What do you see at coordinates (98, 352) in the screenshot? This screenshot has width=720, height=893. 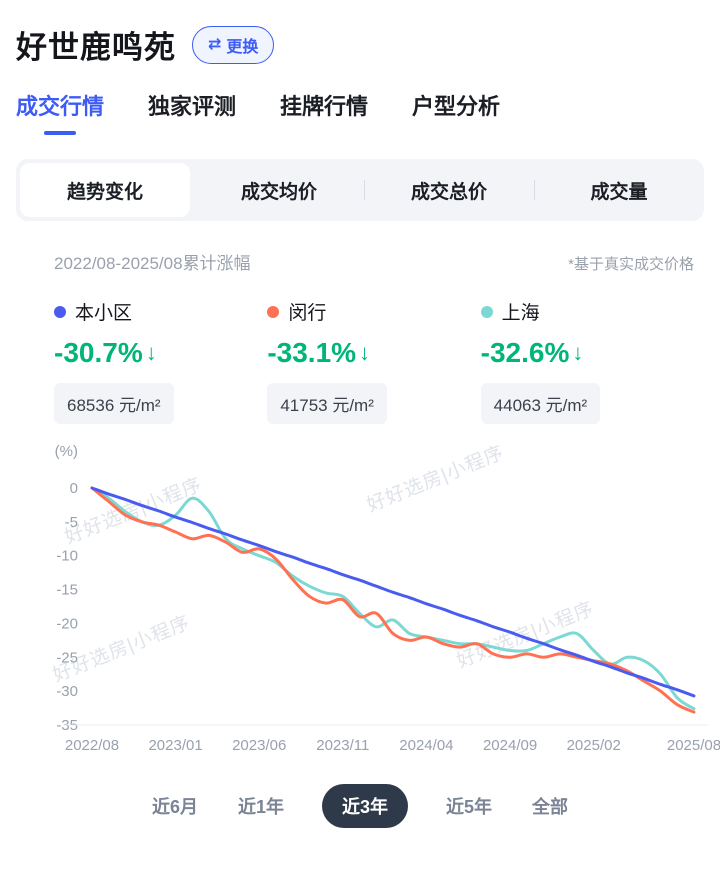 I see `change-value: -30.7%` at bounding box center [98, 352].